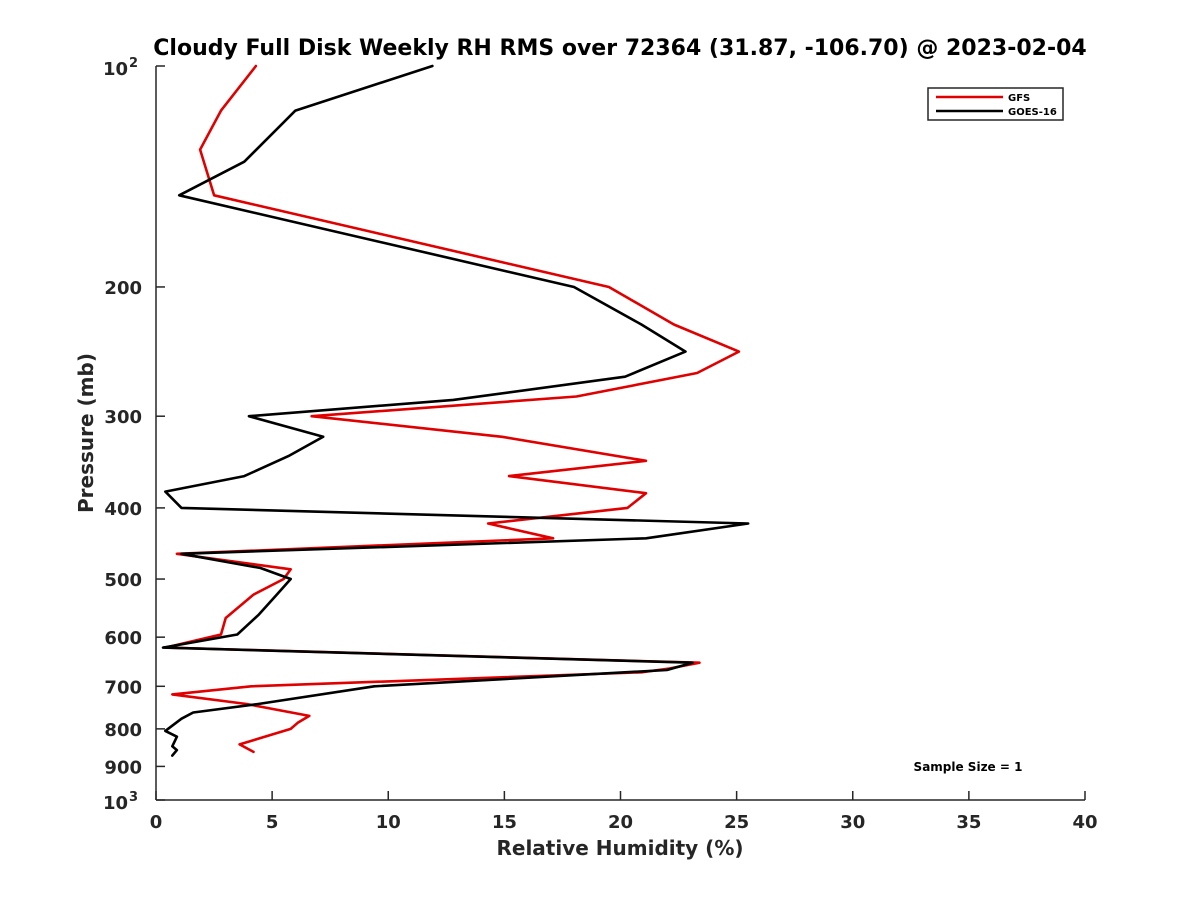 The image size is (1200, 900). What do you see at coordinates (1084, 822) in the screenshot?
I see `x-tick-label-8: 40` at bounding box center [1084, 822].